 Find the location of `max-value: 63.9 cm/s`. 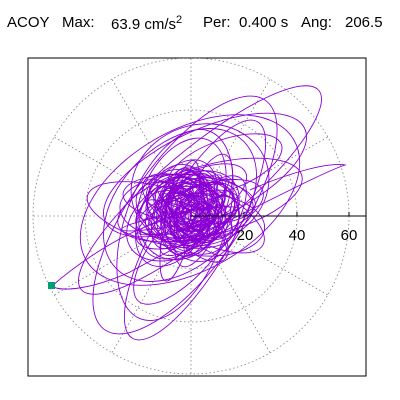

max-value: 63.9 cm/s is located at coordinates (144, 24).